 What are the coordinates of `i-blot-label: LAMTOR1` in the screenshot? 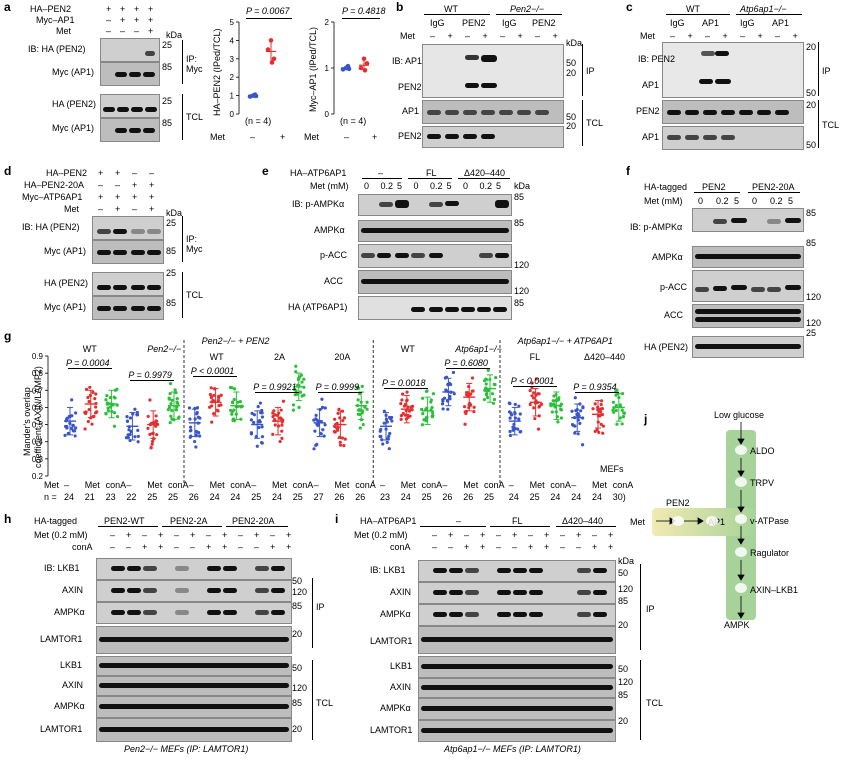 It's located at (391, 730).